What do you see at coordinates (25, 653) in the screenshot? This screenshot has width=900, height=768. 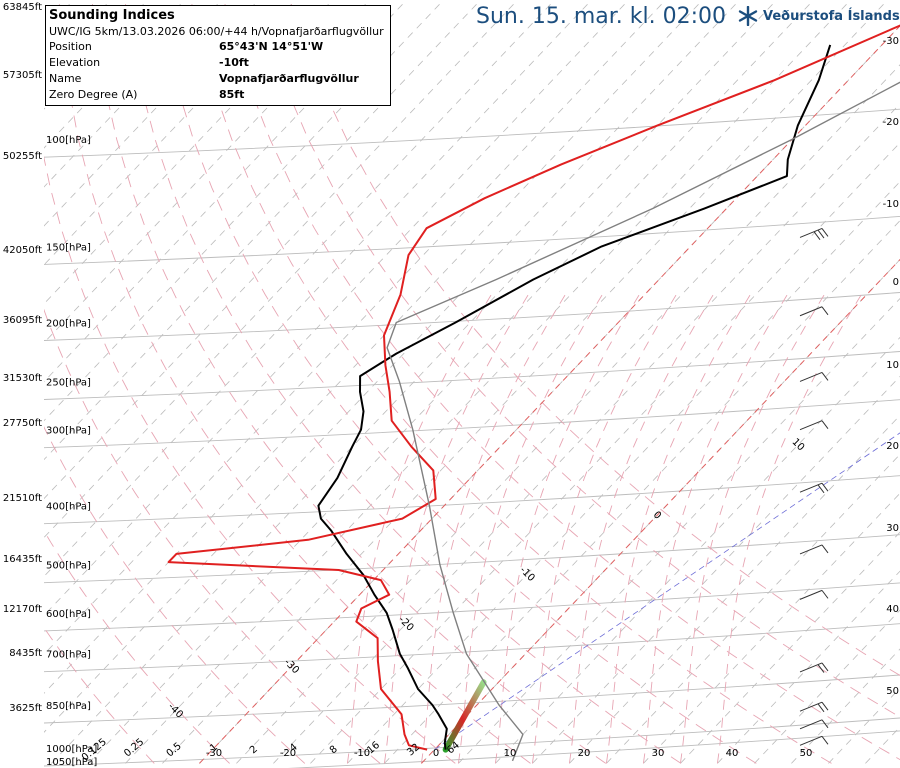 I see `altitude-label: 8435ft` at bounding box center [25, 653].